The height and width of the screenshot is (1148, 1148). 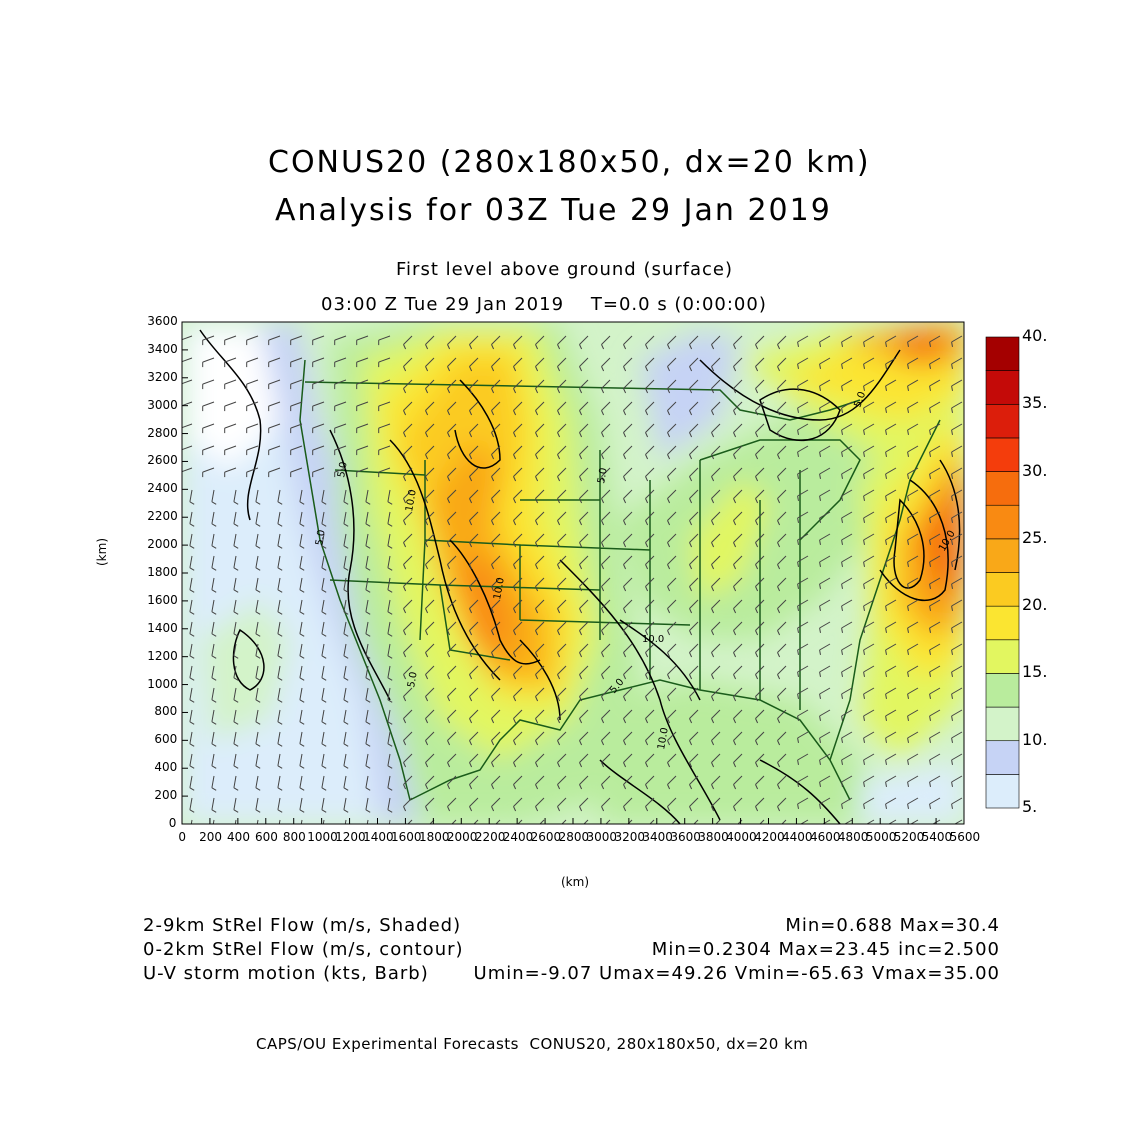 I want to click on colorbar-swatch, so click(x=1002, y=589).